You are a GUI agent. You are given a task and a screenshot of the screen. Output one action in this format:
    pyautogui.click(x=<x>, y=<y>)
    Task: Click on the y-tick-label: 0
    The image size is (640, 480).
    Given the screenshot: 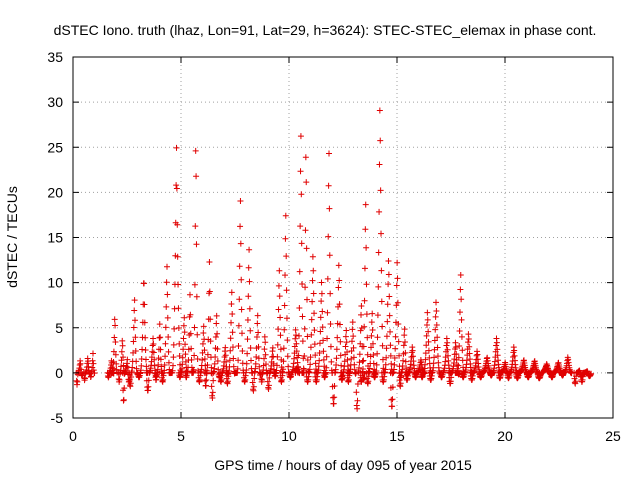 What is the action you would take?
    pyautogui.click(x=59, y=373)
    